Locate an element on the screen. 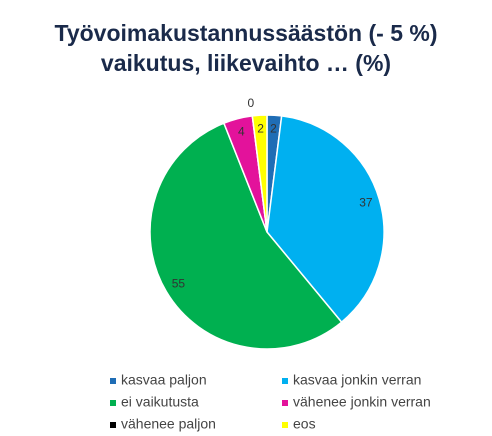 Image resolution: width=492 pixels, height=436 pixels. legend-label: eos is located at coordinates (304, 424).